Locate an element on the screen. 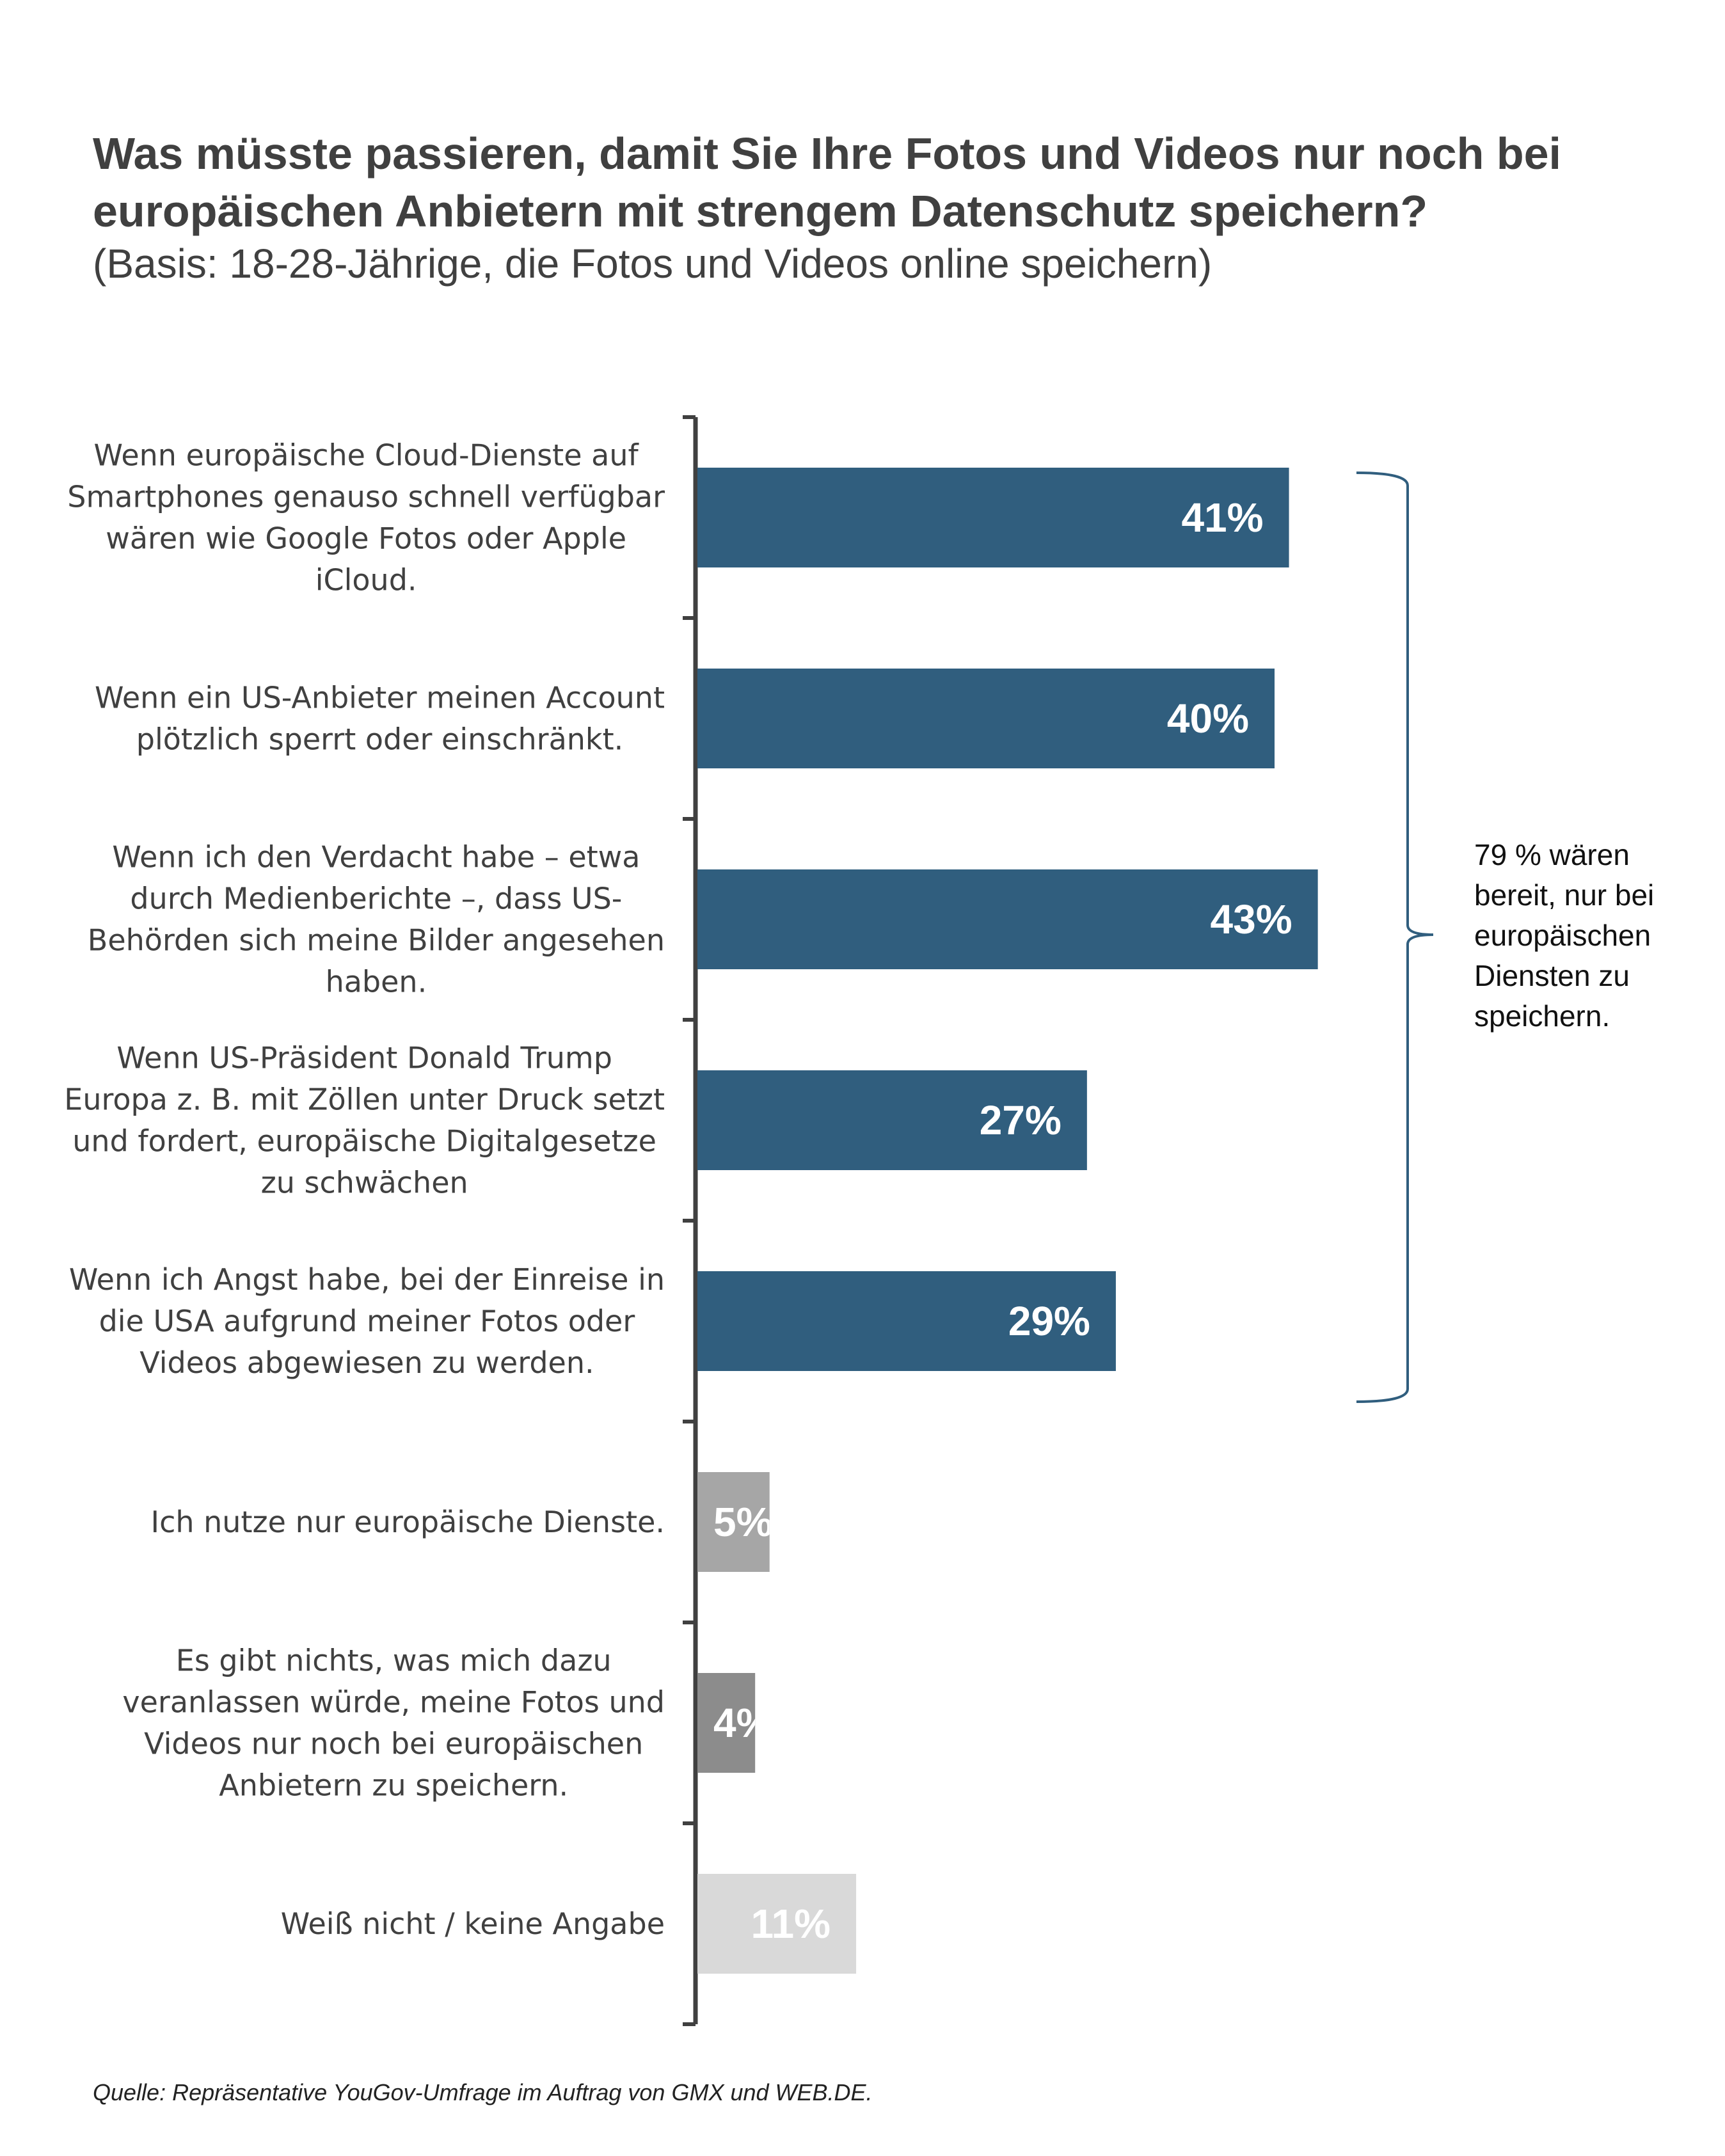 The image size is (1725, 2156). category-label: Wenn ein US-Anbieter meinen Account is located at coordinates (380, 698).